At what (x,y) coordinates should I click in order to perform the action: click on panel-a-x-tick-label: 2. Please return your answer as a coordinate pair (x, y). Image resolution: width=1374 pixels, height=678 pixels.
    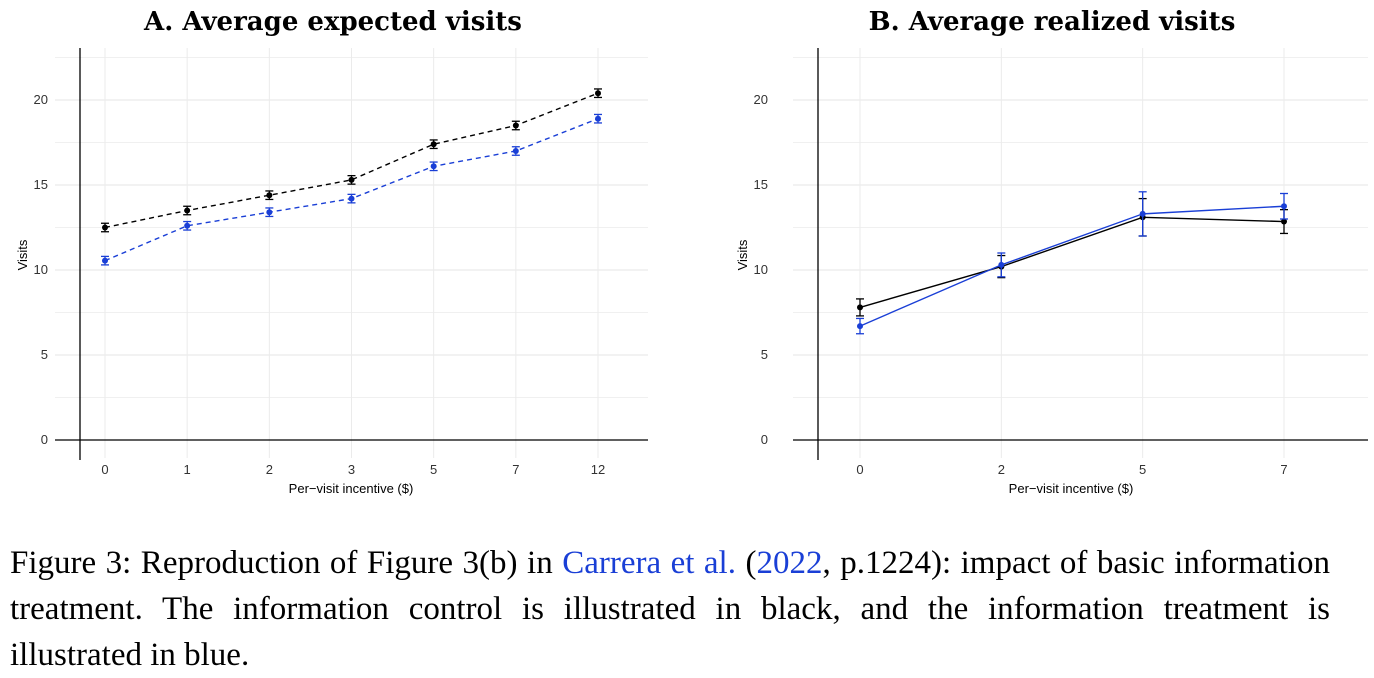
    Looking at the image, I should click on (269, 469).